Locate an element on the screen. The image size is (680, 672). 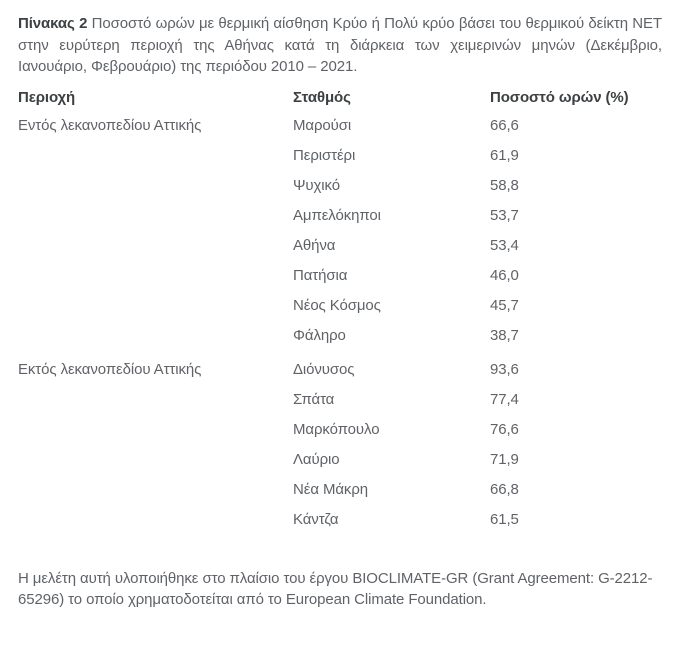
percentage-cell: 53,4 is located at coordinates (504, 245).